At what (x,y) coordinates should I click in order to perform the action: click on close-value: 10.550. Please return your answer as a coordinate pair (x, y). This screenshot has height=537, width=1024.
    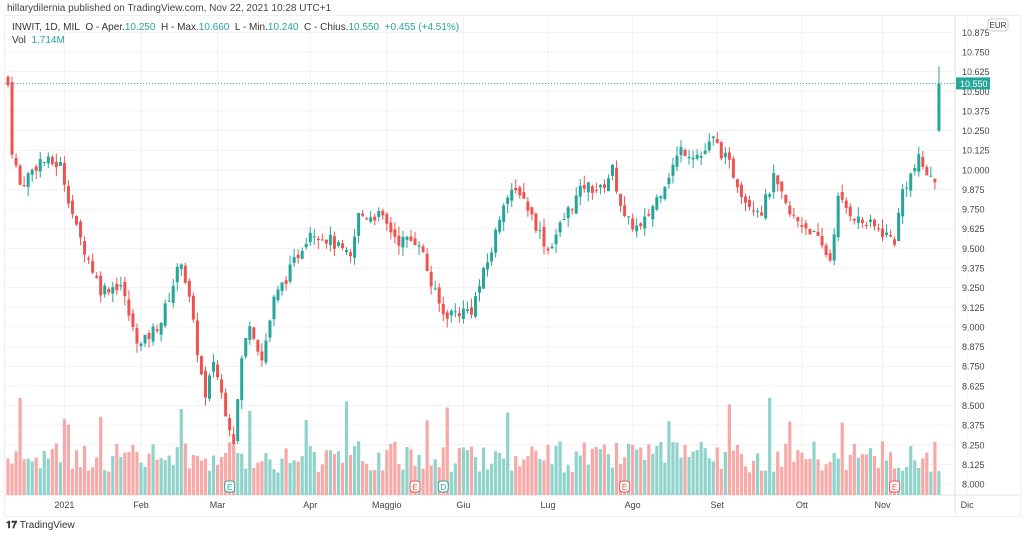
    Looking at the image, I should click on (364, 27).